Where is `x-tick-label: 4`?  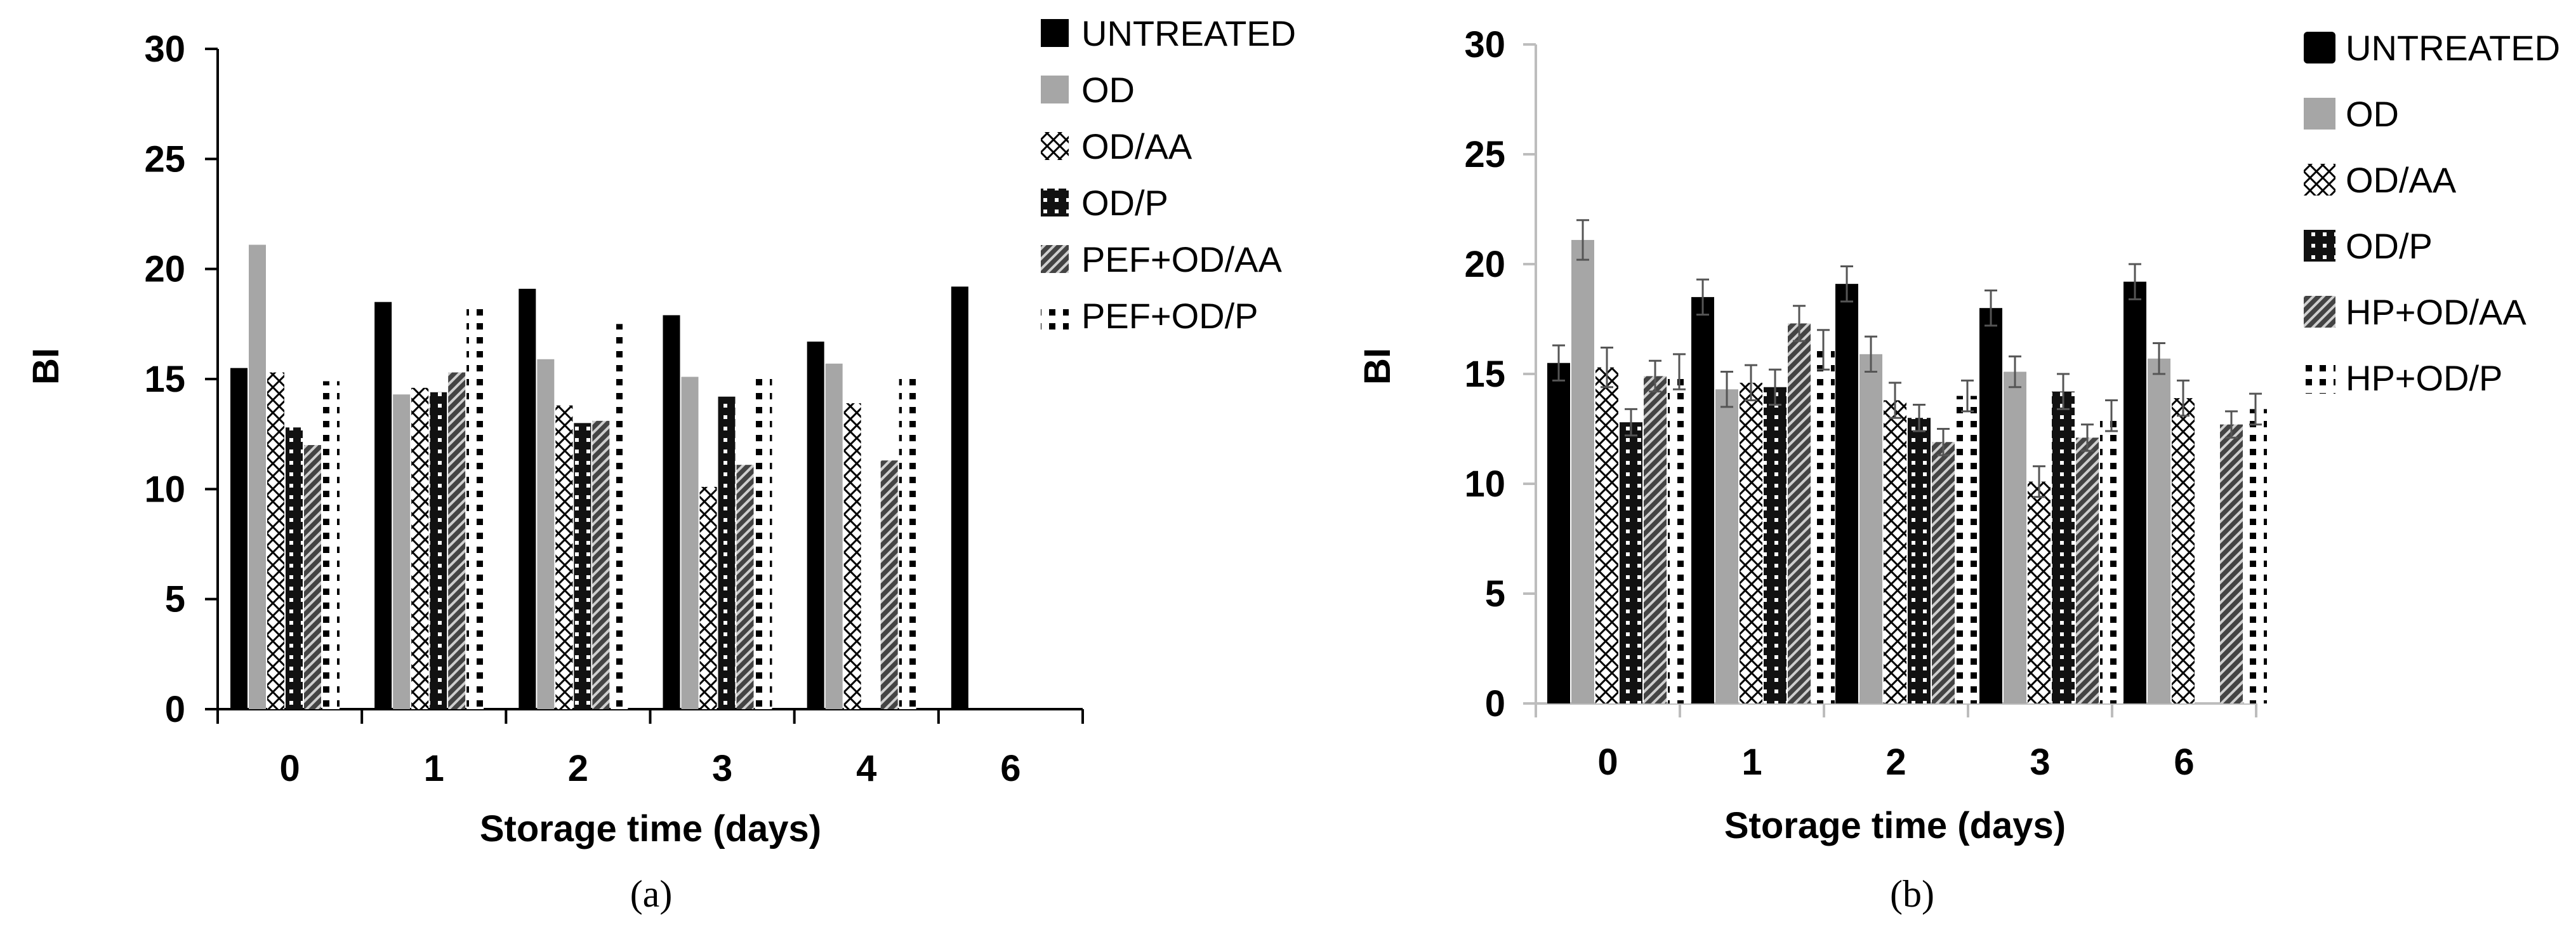 x-tick-label: 4 is located at coordinates (866, 768).